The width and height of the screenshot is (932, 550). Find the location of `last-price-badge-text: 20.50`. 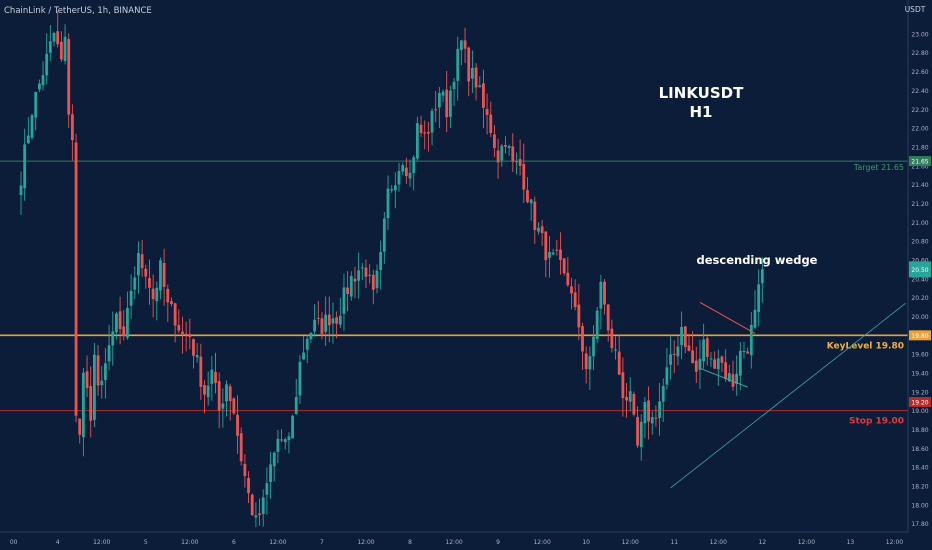

last-price-badge-text: 20.50 is located at coordinates (919, 270).